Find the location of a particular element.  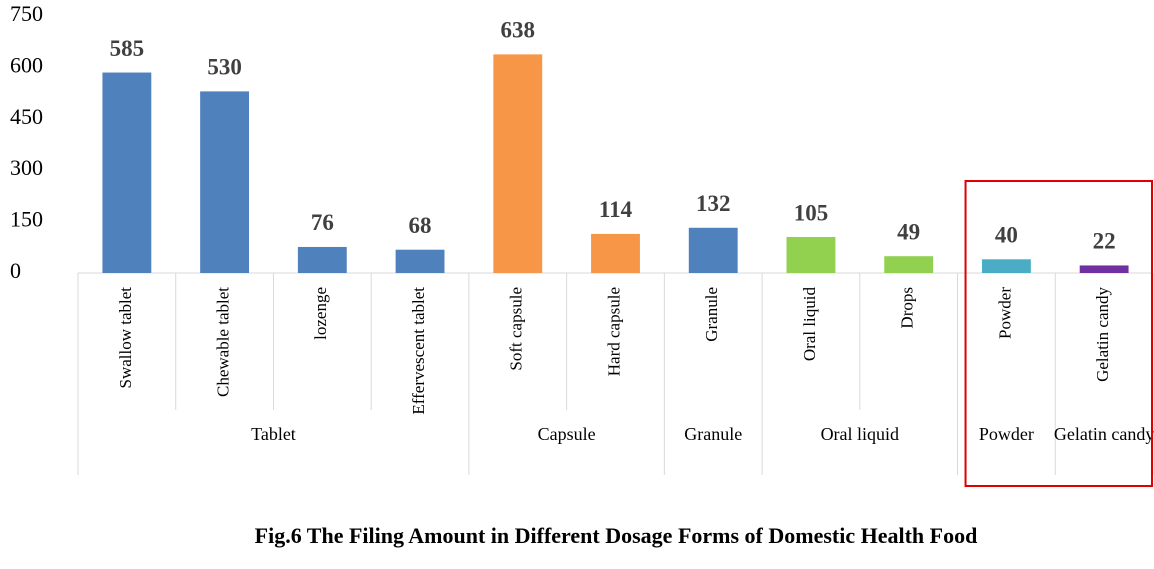

y-tick-label: 750 is located at coordinates (26, 13).